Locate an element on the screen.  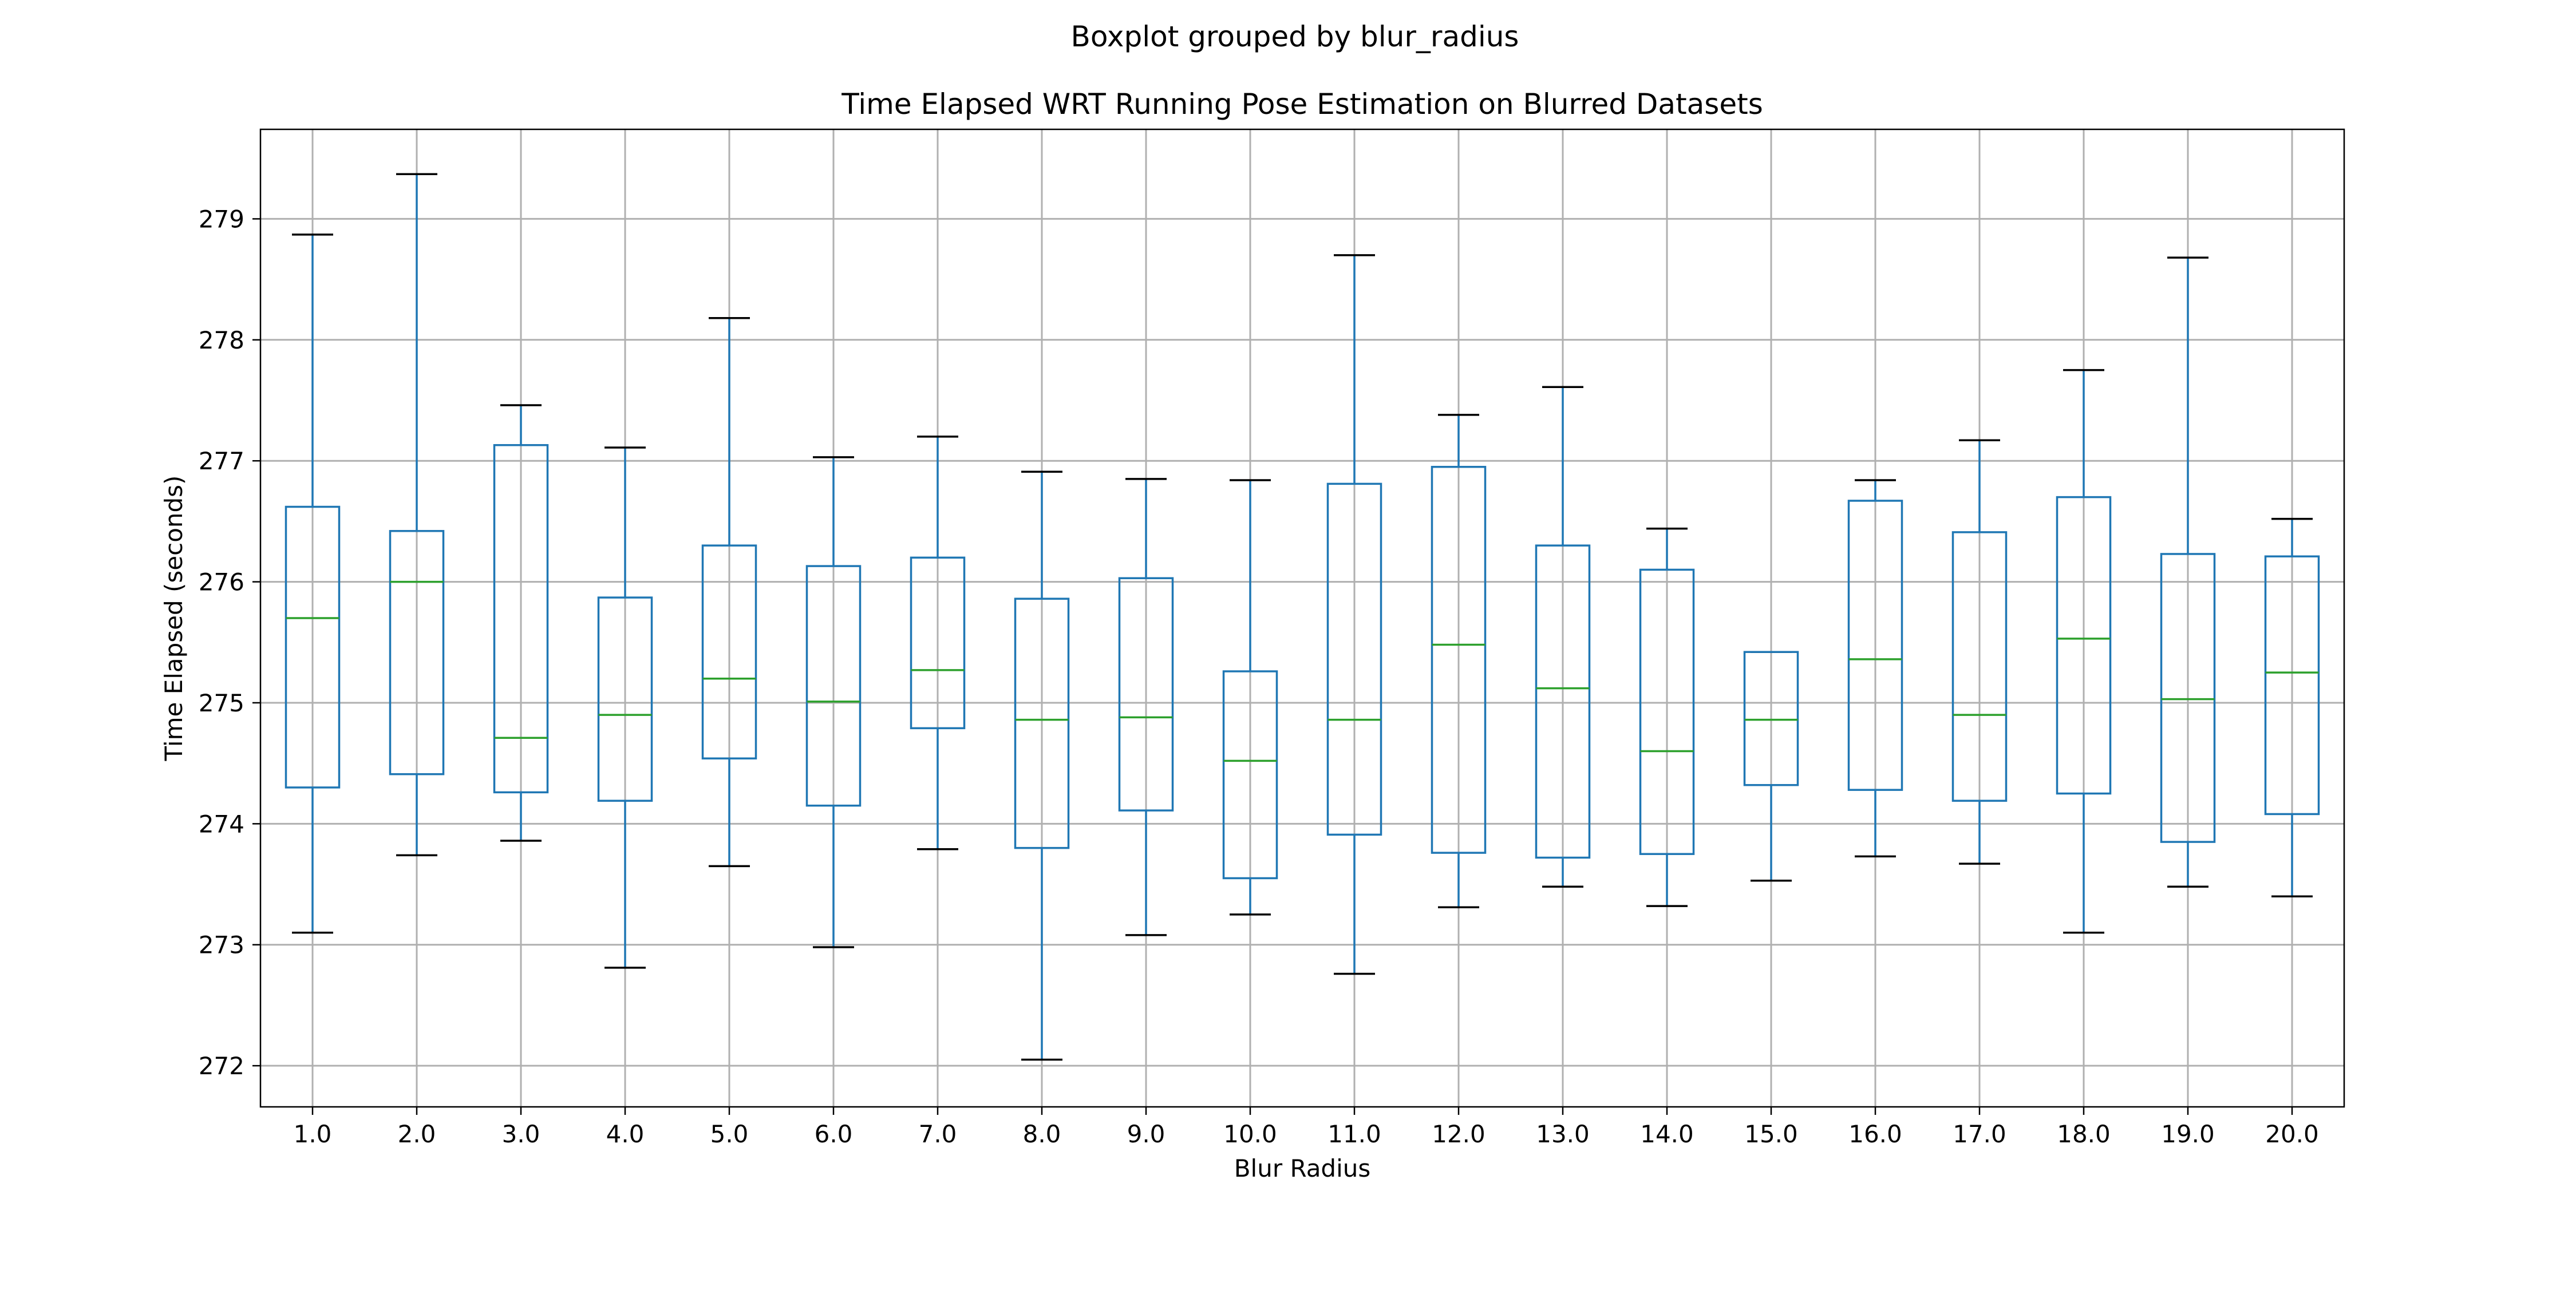
x-tick-label: 3.0 is located at coordinates (521, 1134).